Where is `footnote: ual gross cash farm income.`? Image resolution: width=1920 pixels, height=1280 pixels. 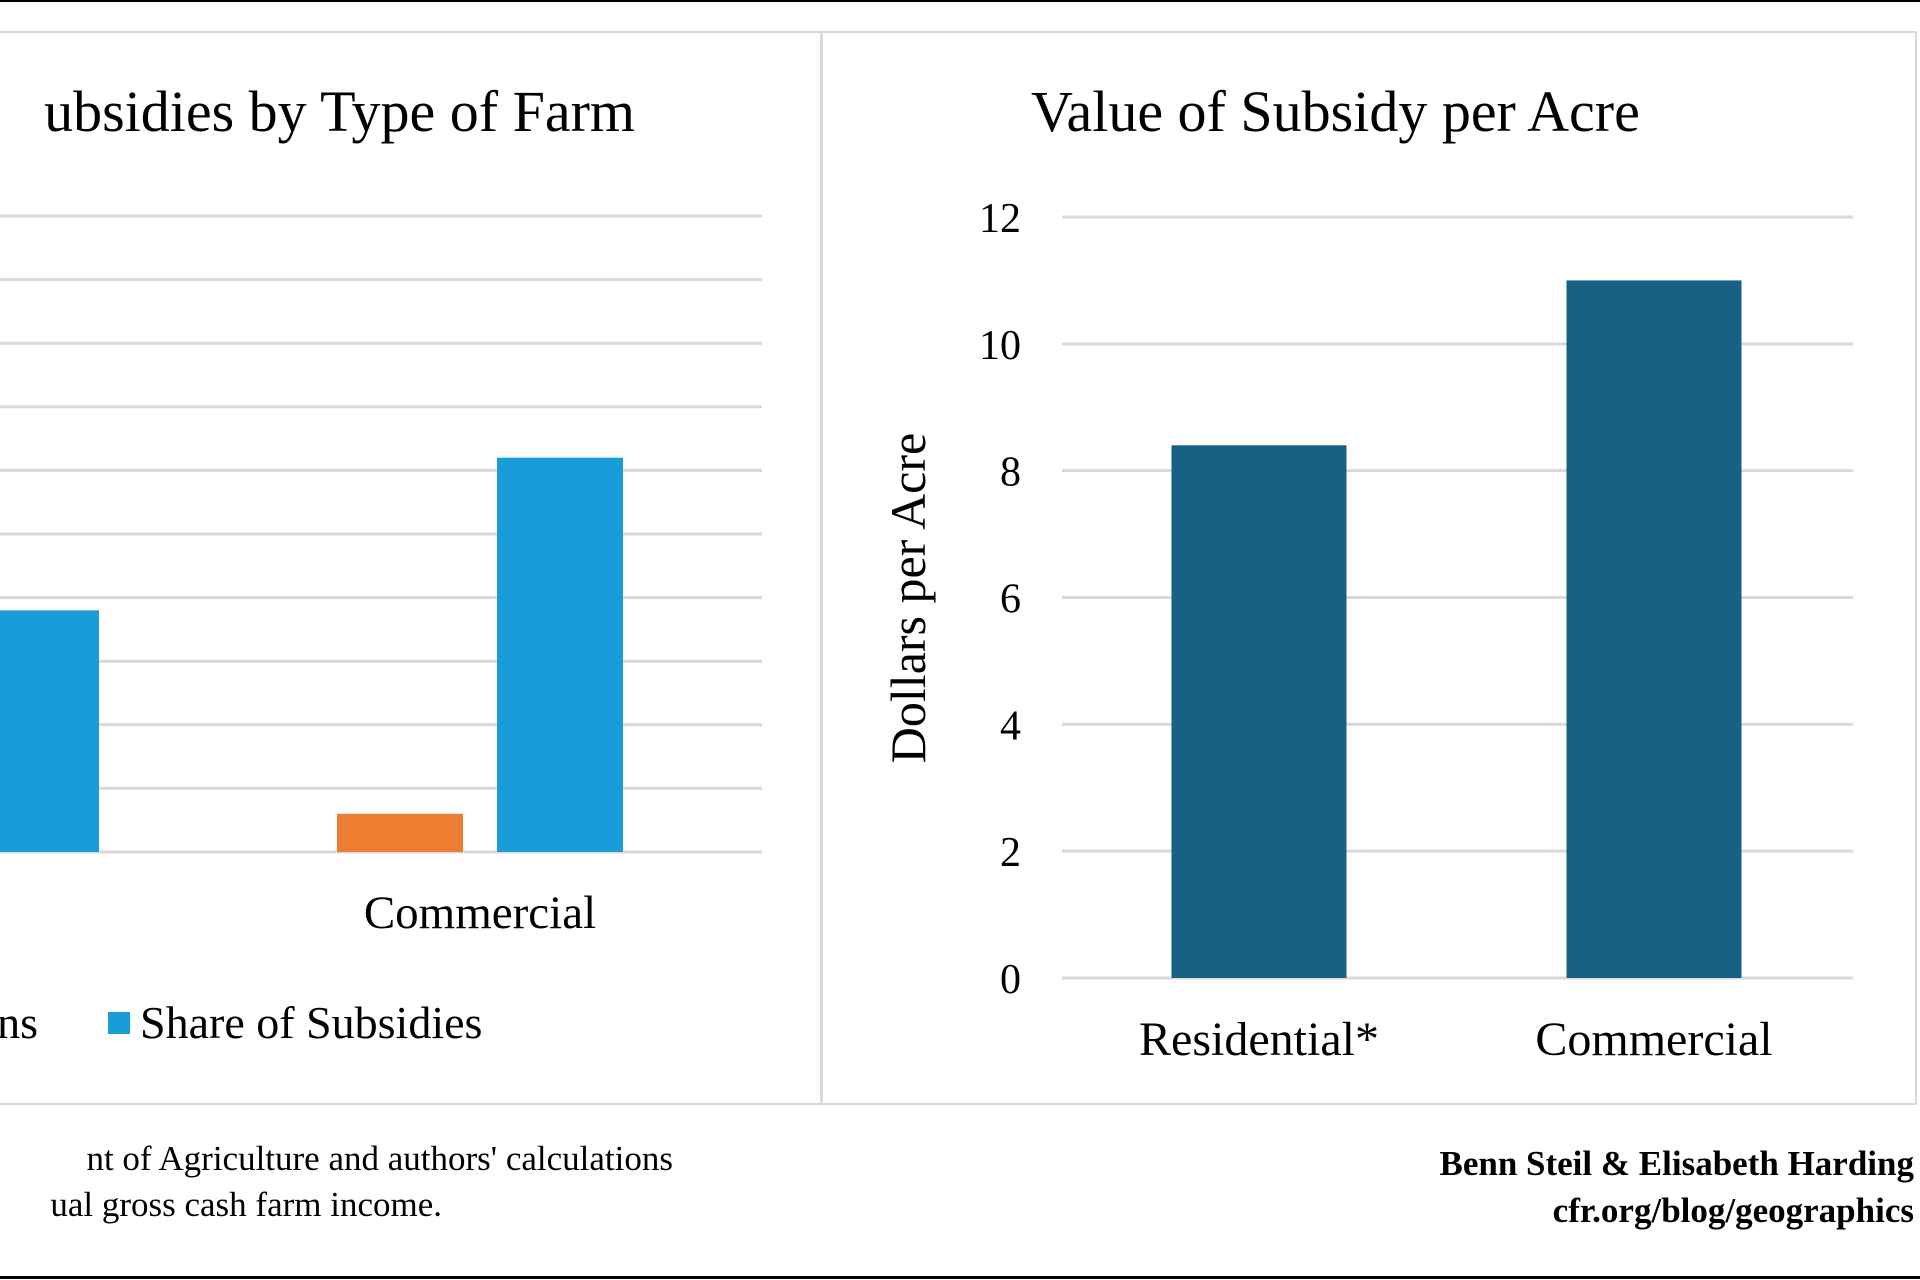
footnote: ual gross cash farm income. is located at coordinates (246, 1204).